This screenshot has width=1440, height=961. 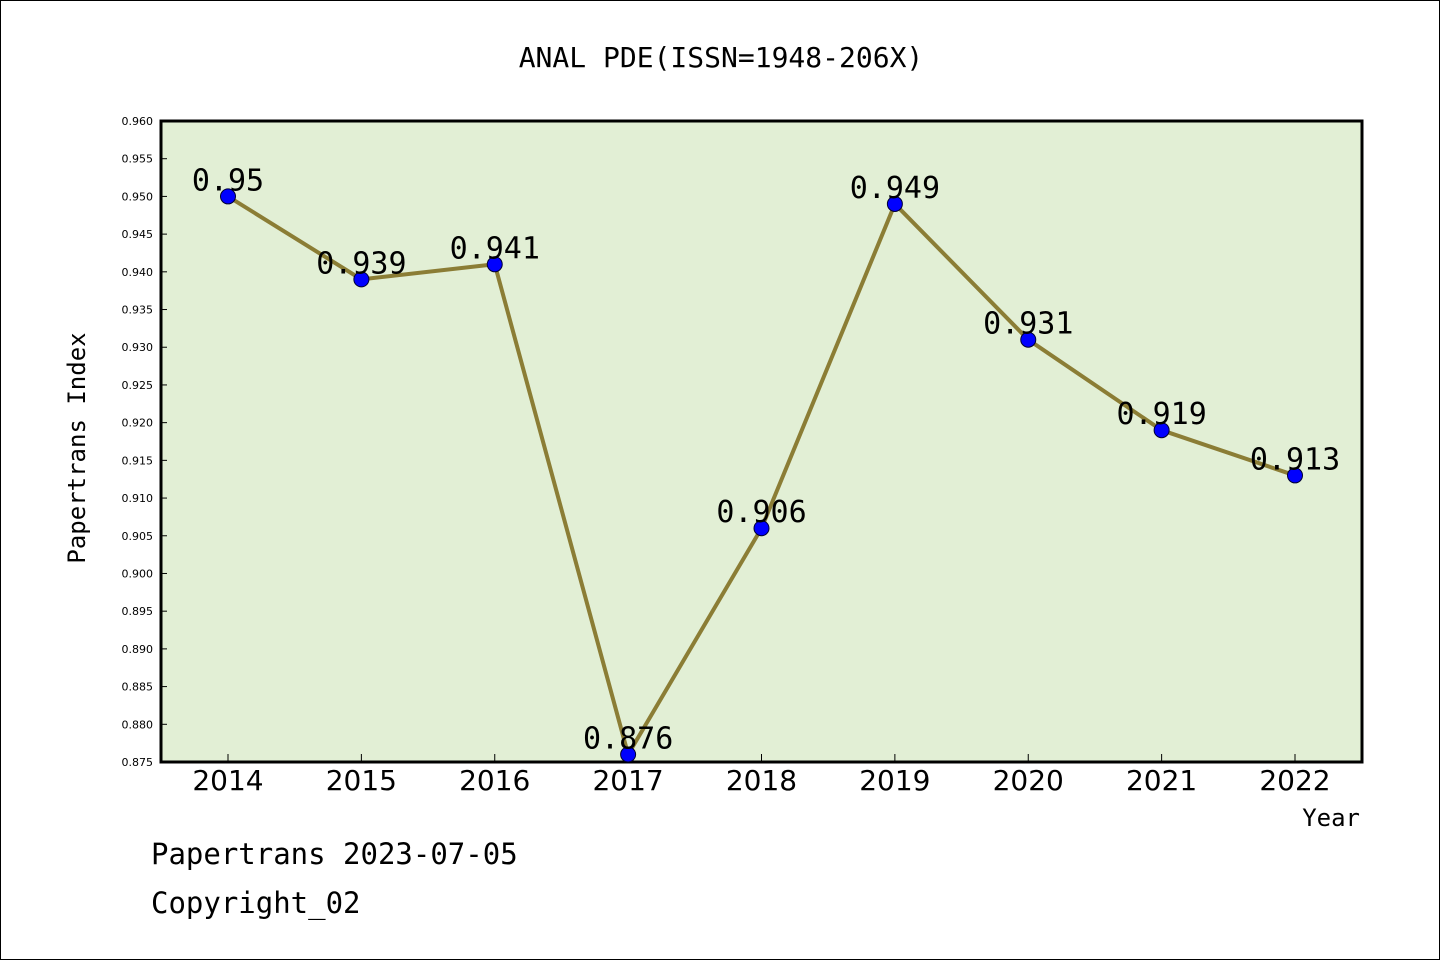 What do you see at coordinates (1028, 780) in the screenshot?
I see `x-tick-label: 2020` at bounding box center [1028, 780].